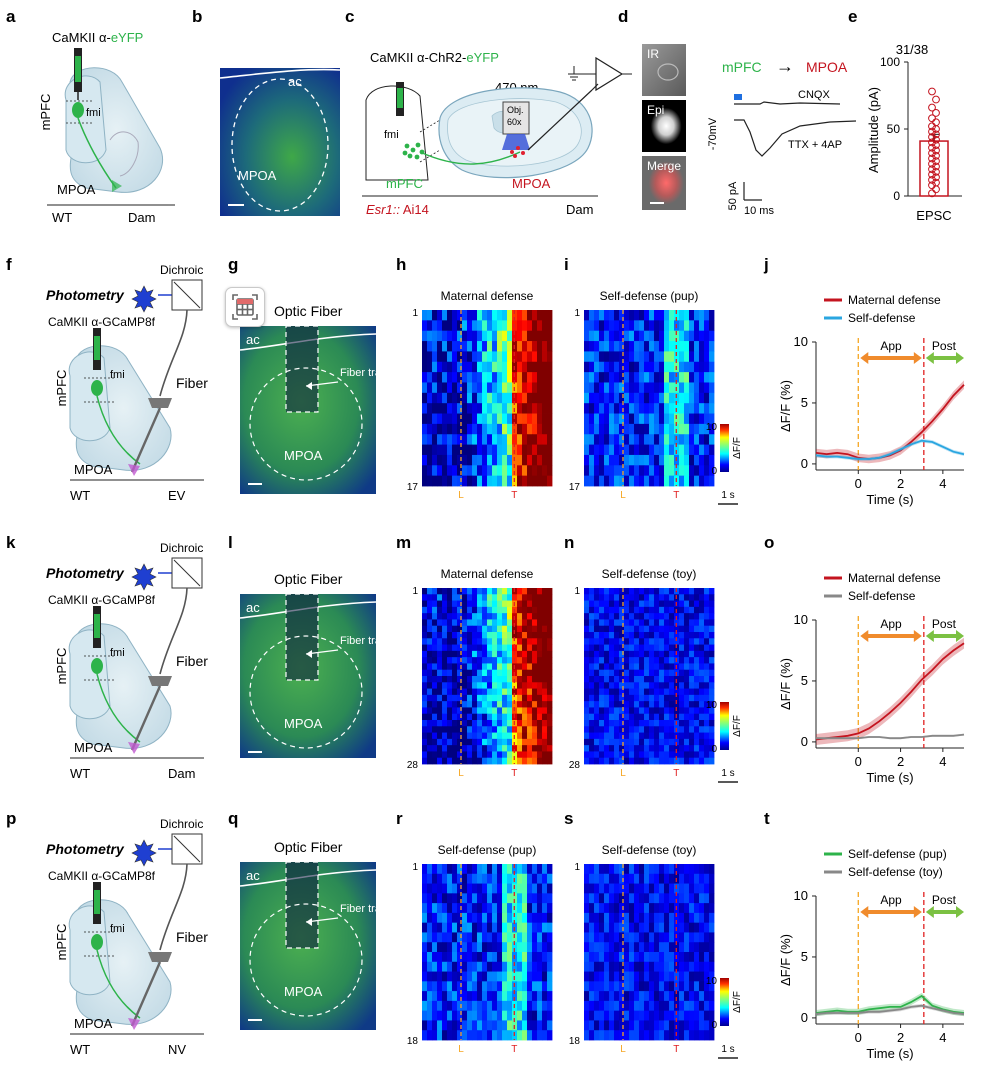 Image resolution: width=993 pixels, height=1081 pixels. What do you see at coordinates (766, 264) in the screenshot?
I see `panel-label-j: j` at bounding box center [766, 264].